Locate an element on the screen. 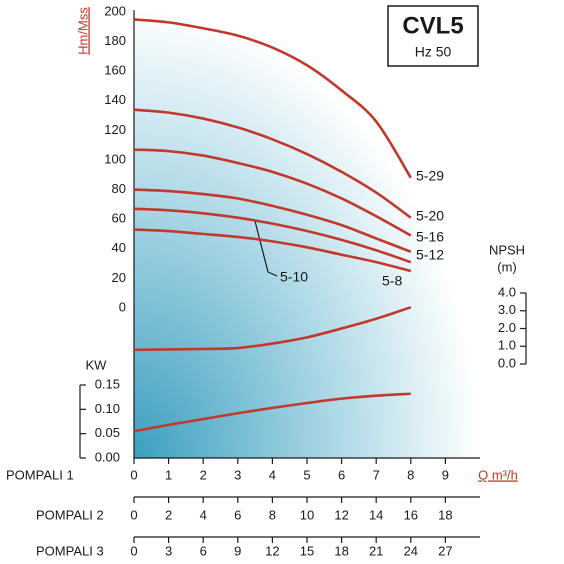  y-tick-label: 200 is located at coordinates (115, 10).